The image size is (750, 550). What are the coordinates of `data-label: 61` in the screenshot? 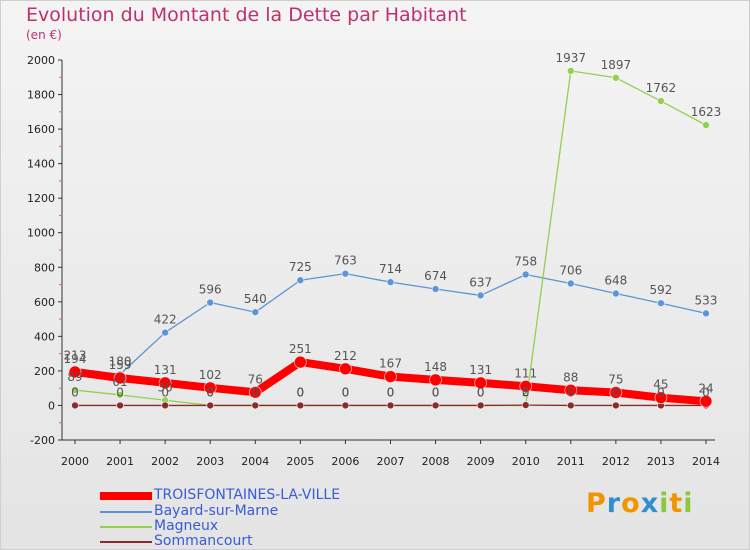 It's located at (119, 382).